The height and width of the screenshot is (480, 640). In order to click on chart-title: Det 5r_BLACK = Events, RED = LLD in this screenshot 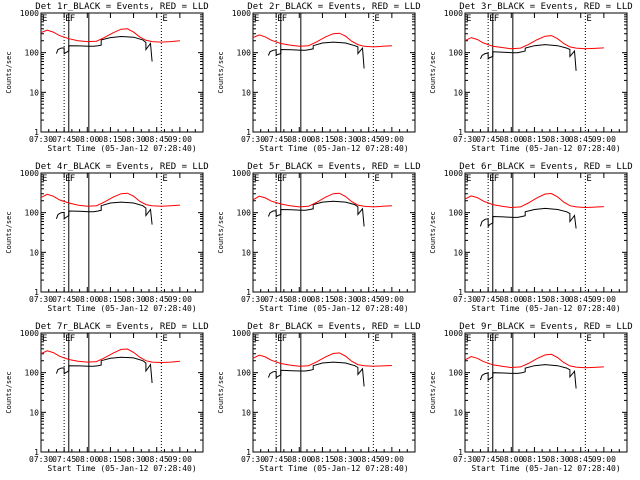, I will do `click(333, 167)`.